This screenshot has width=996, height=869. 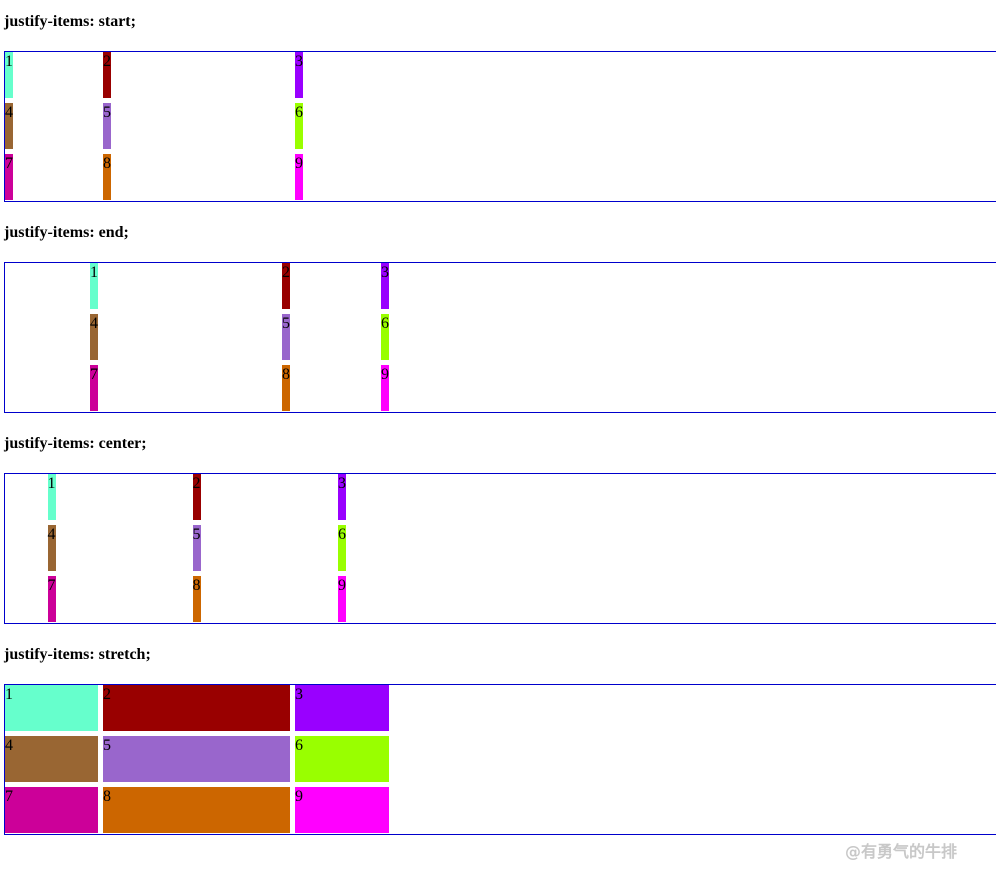 What do you see at coordinates (75, 443) in the screenshot?
I see `section-heading: justify-items: center;` at bounding box center [75, 443].